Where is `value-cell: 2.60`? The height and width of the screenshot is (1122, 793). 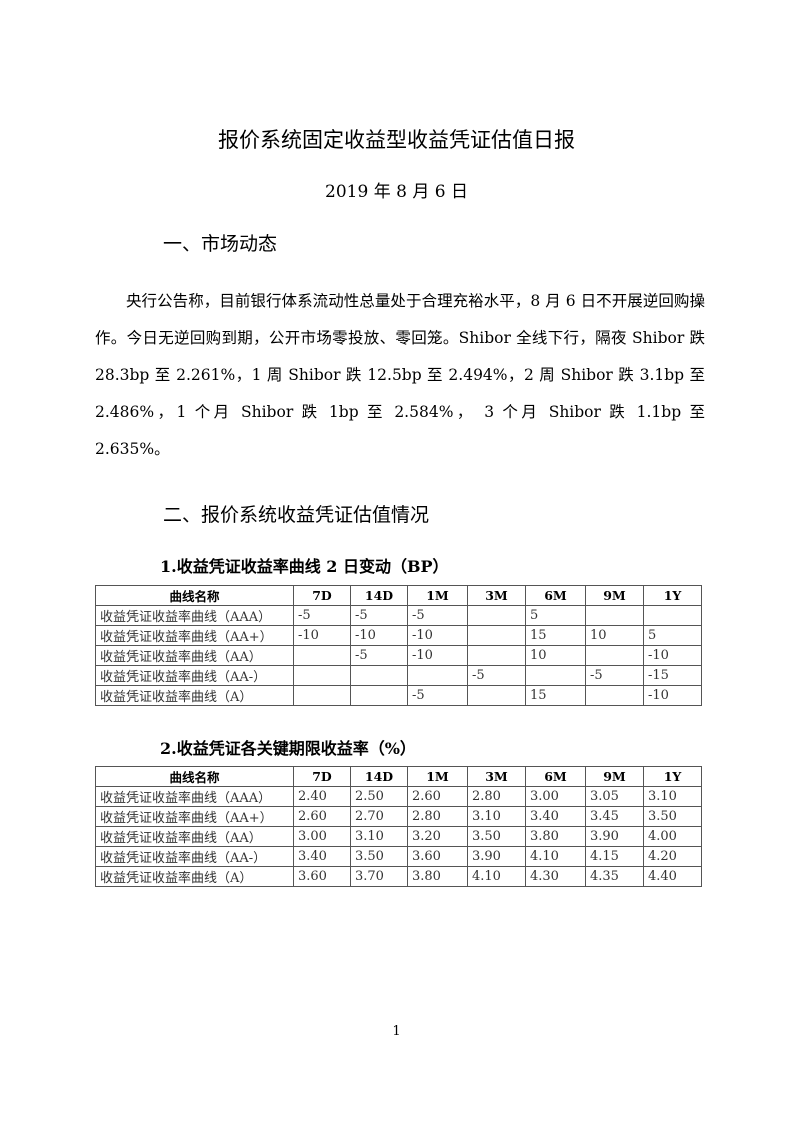
value-cell: 2.60 is located at coordinates (437, 796).